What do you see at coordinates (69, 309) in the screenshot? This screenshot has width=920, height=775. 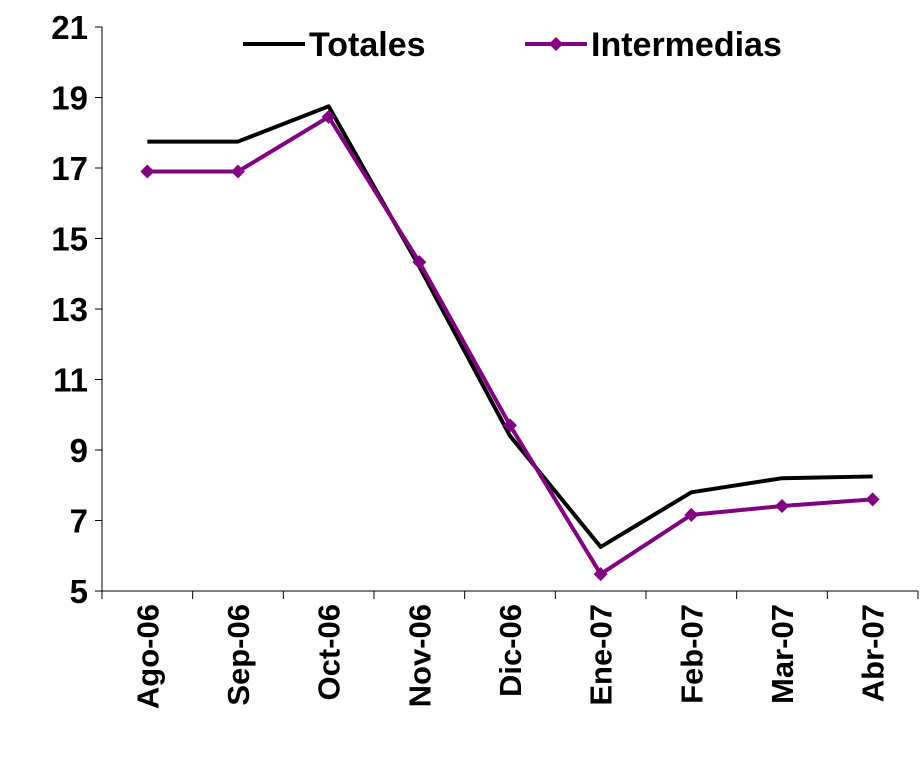 I see `y-tick-label: 13` at bounding box center [69, 309].